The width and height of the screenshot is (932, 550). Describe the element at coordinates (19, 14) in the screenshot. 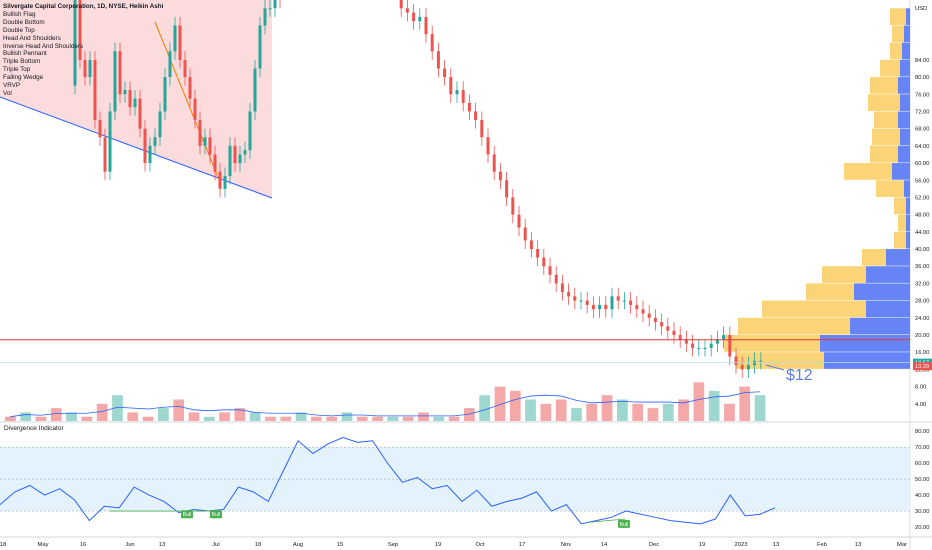

I see `indicator-item-bullish-flag: Bullish Flag` at that location.